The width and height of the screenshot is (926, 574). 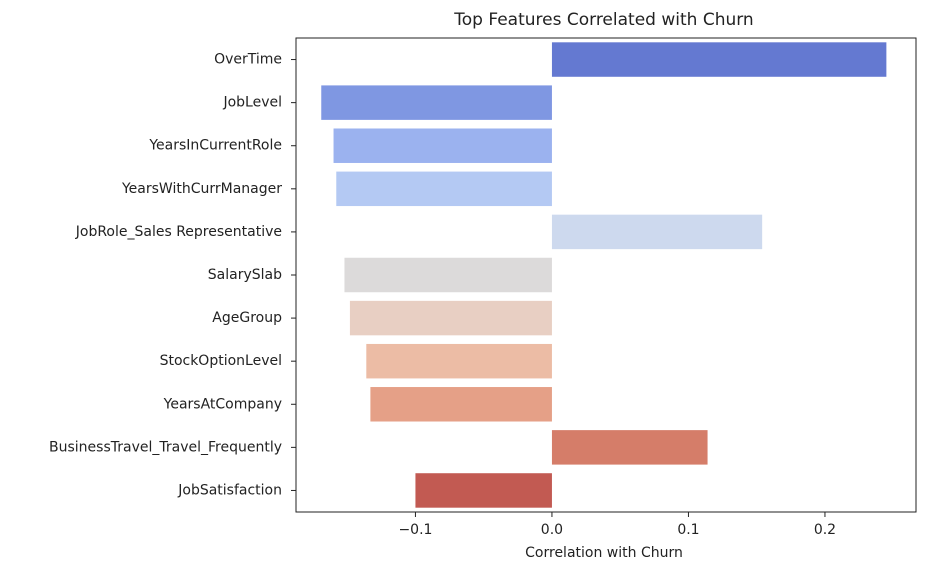 What do you see at coordinates (415, 530) in the screenshot?
I see `x-tick-label: −0.1` at bounding box center [415, 530].